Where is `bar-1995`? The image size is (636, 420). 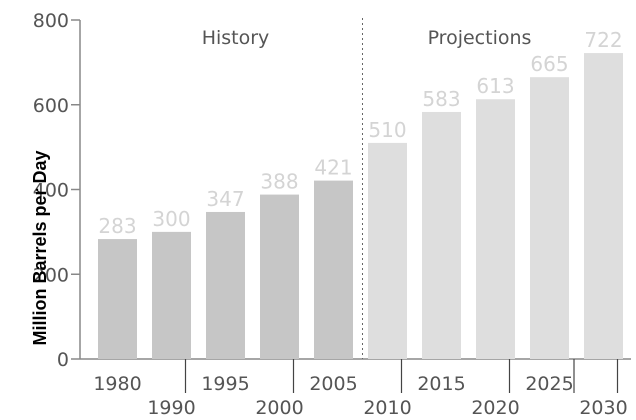 bar-1995 is located at coordinates (225, 285).